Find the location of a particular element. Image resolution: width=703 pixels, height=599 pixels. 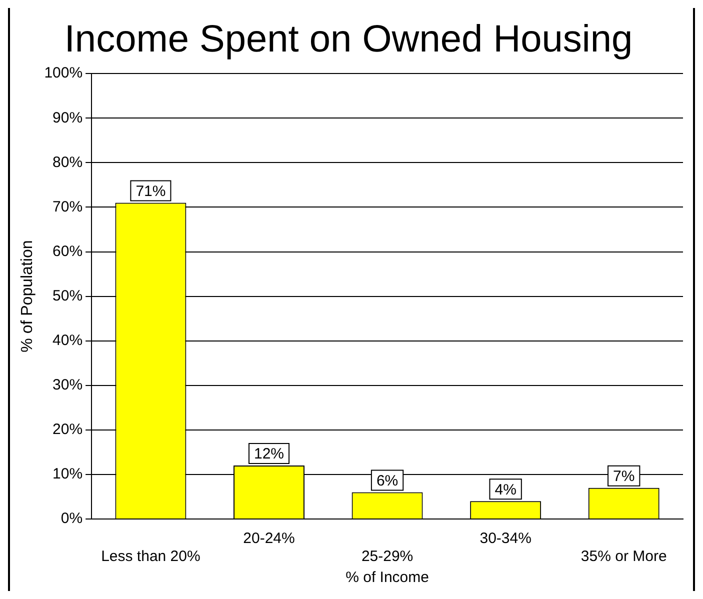

y-tick-label: 10% is located at coordinates (67, 474).